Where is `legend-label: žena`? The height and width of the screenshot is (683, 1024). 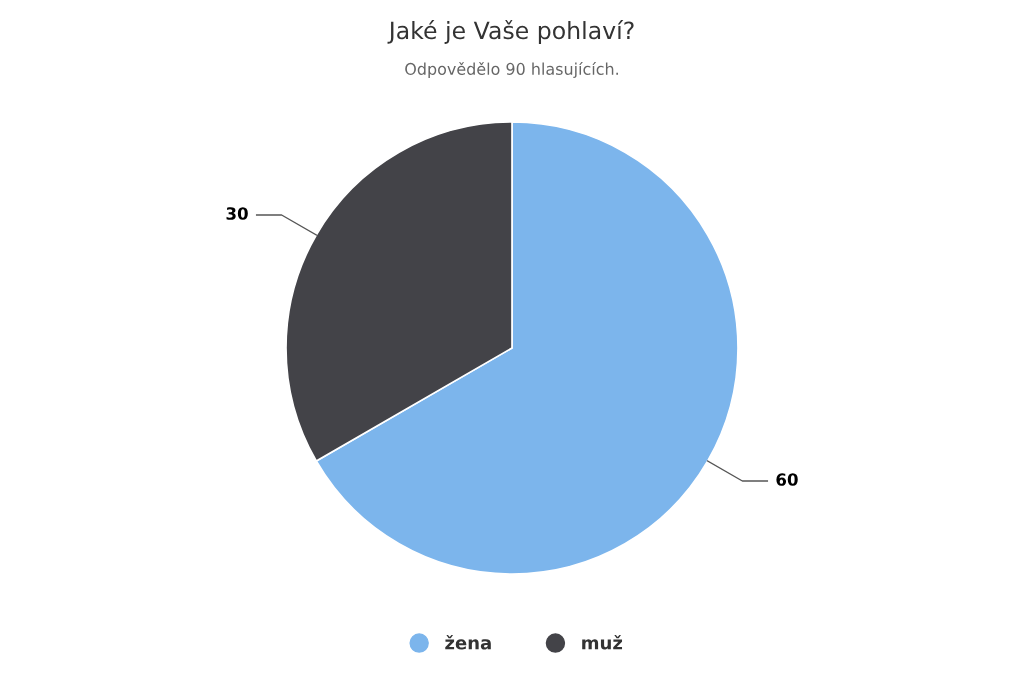
legend-label: žena is located at coordinates (468, 642).